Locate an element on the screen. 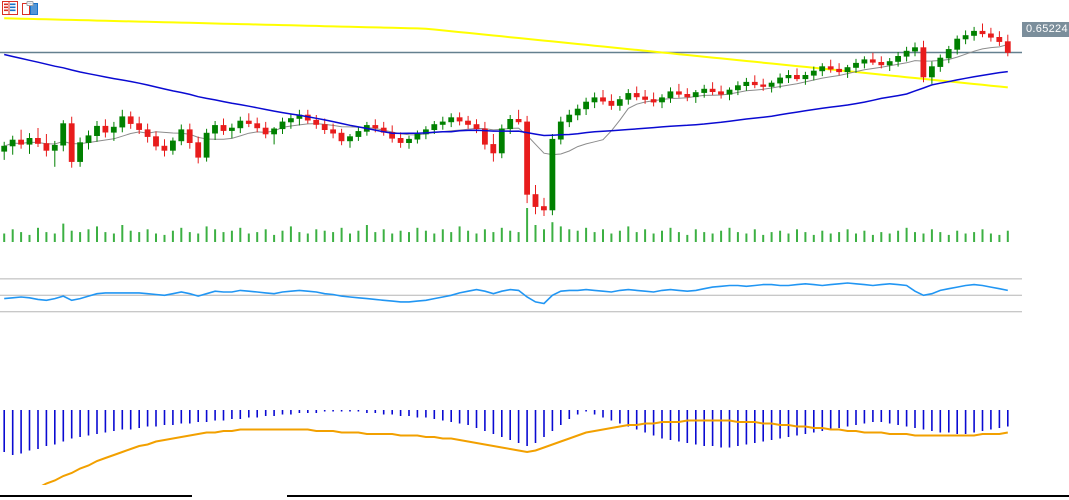  macd-plot is located at coordinates (506, 447).